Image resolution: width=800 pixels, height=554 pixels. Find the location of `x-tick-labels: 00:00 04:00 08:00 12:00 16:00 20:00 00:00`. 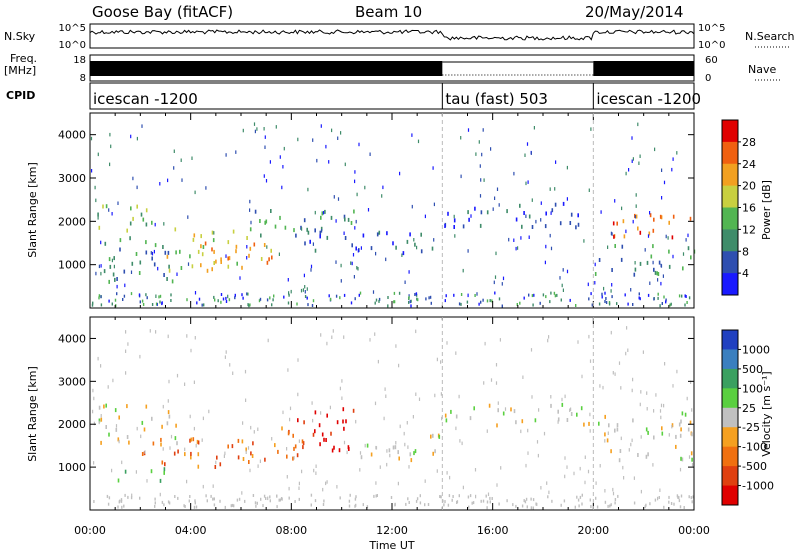

x-tick-labels: 00:00 04:00 08:00 12:00 16:00 20:00 00:00 is located at coordinates (392, 530).